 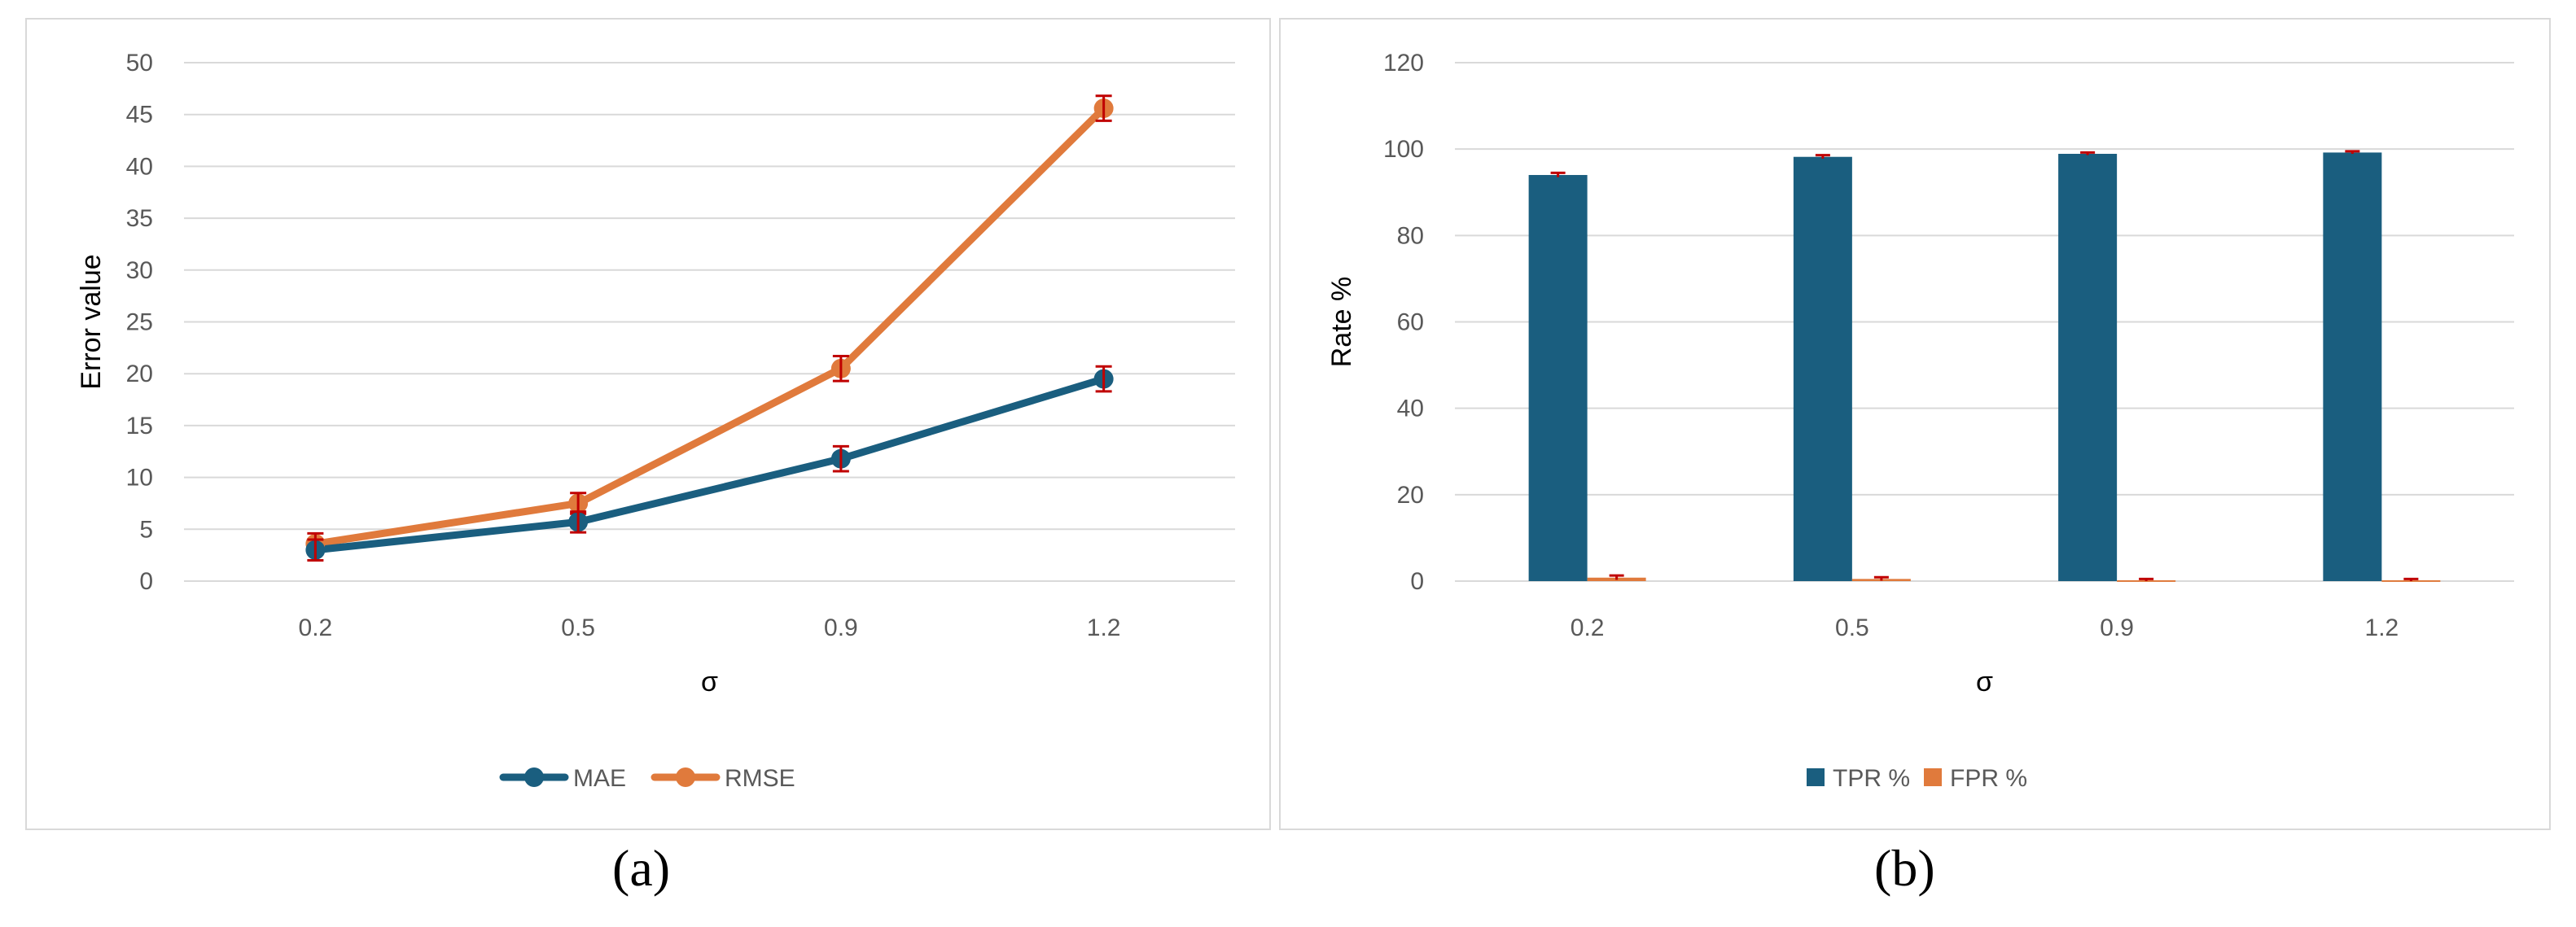 I want to click on y-tick-a-7: 35, so click(x=139, y=219).